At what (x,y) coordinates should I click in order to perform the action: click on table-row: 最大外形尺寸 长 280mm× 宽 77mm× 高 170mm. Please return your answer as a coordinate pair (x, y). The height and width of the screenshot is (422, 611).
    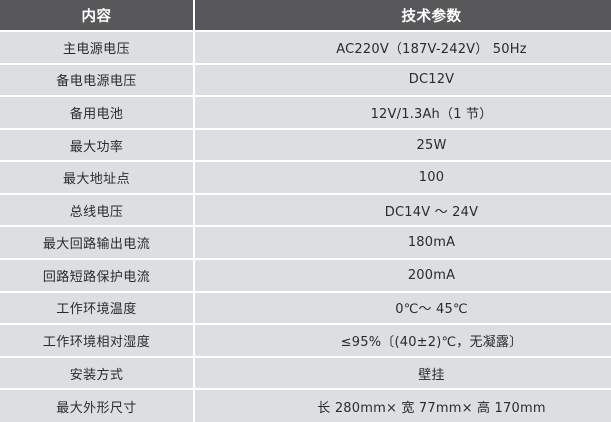
    Looking at the image, I should click on (305, 405).